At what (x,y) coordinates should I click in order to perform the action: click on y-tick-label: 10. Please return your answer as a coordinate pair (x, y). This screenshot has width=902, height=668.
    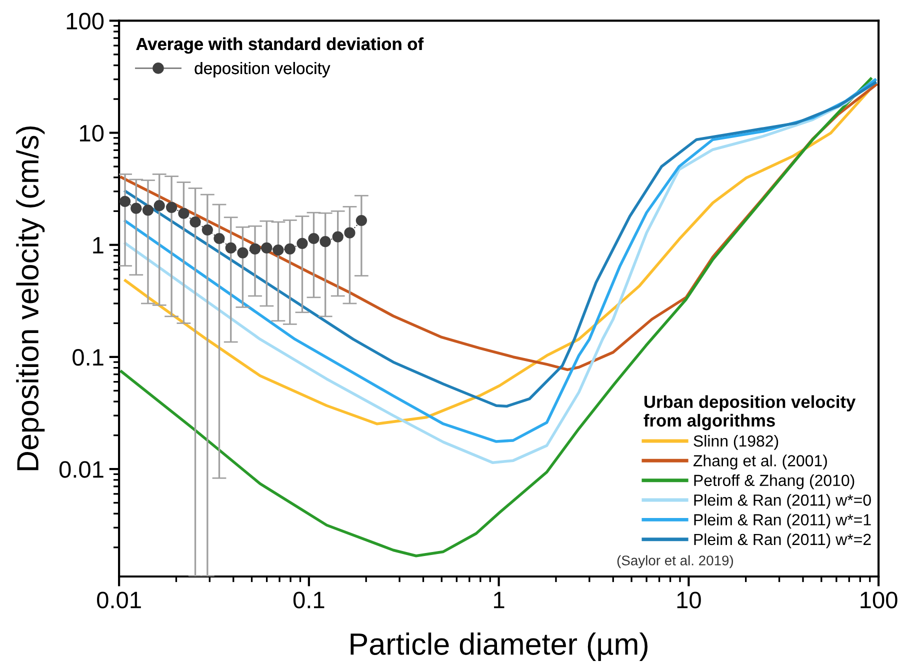
    Looking at the image, I should click on (92, 133).